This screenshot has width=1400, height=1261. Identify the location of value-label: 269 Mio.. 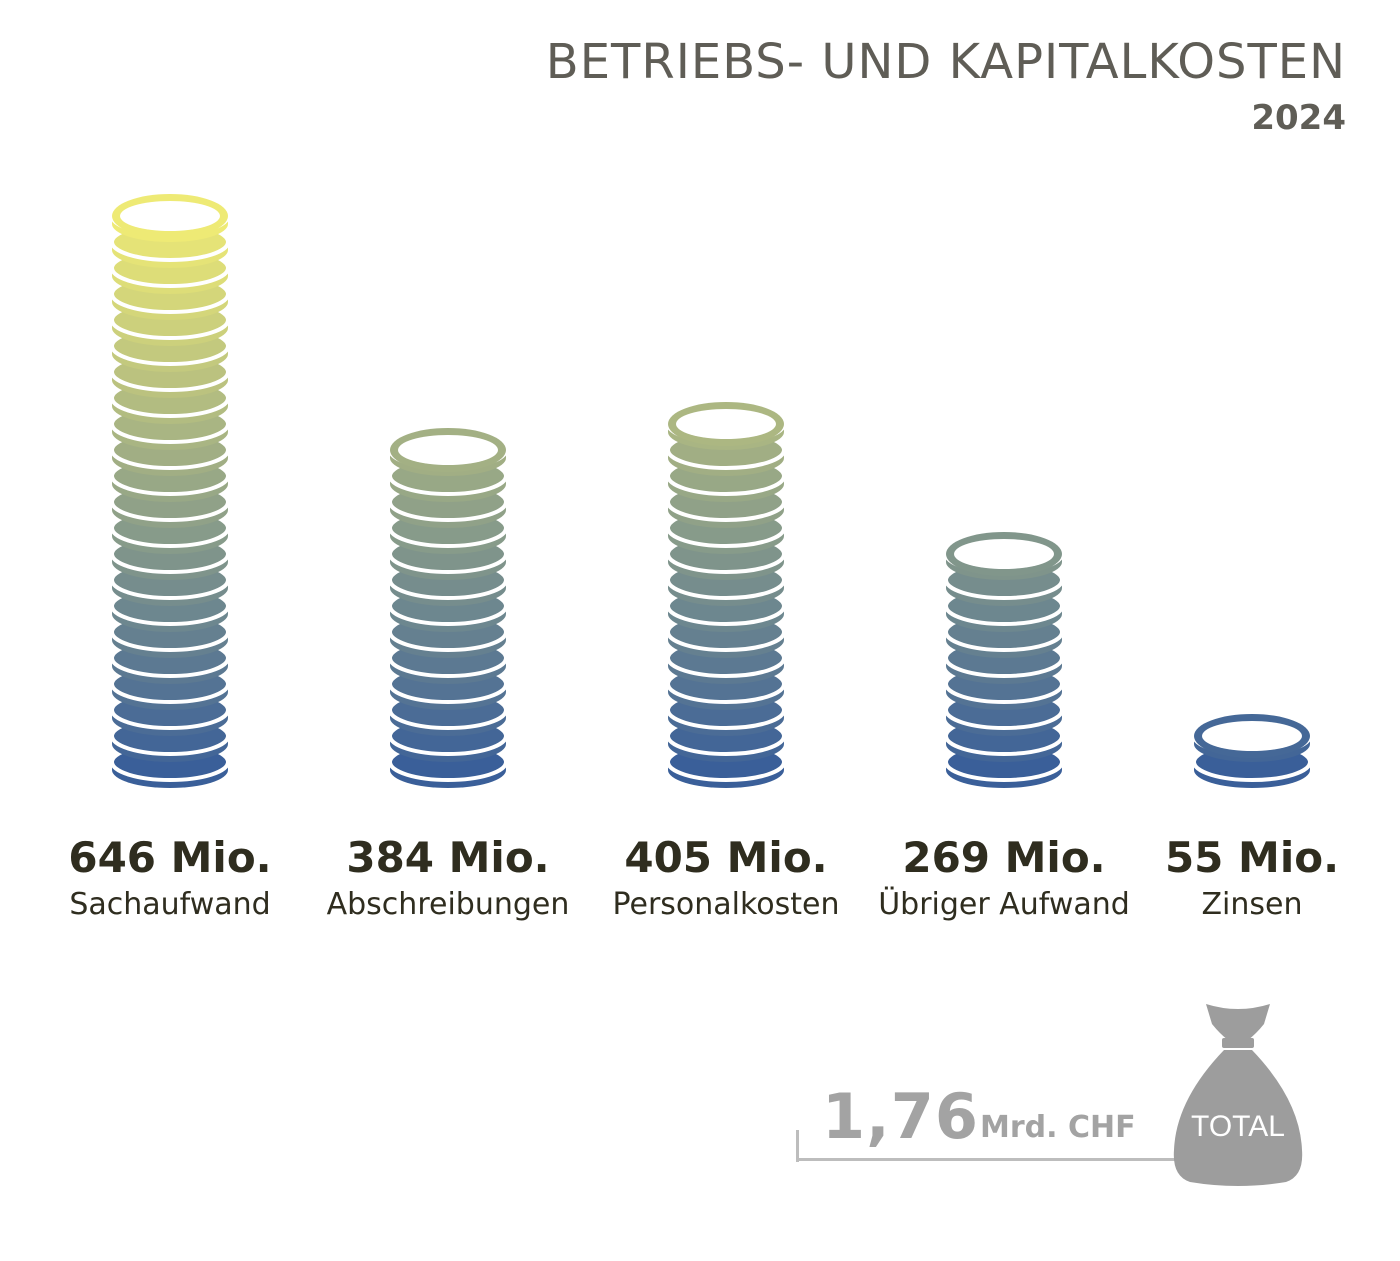
(1003, 857).